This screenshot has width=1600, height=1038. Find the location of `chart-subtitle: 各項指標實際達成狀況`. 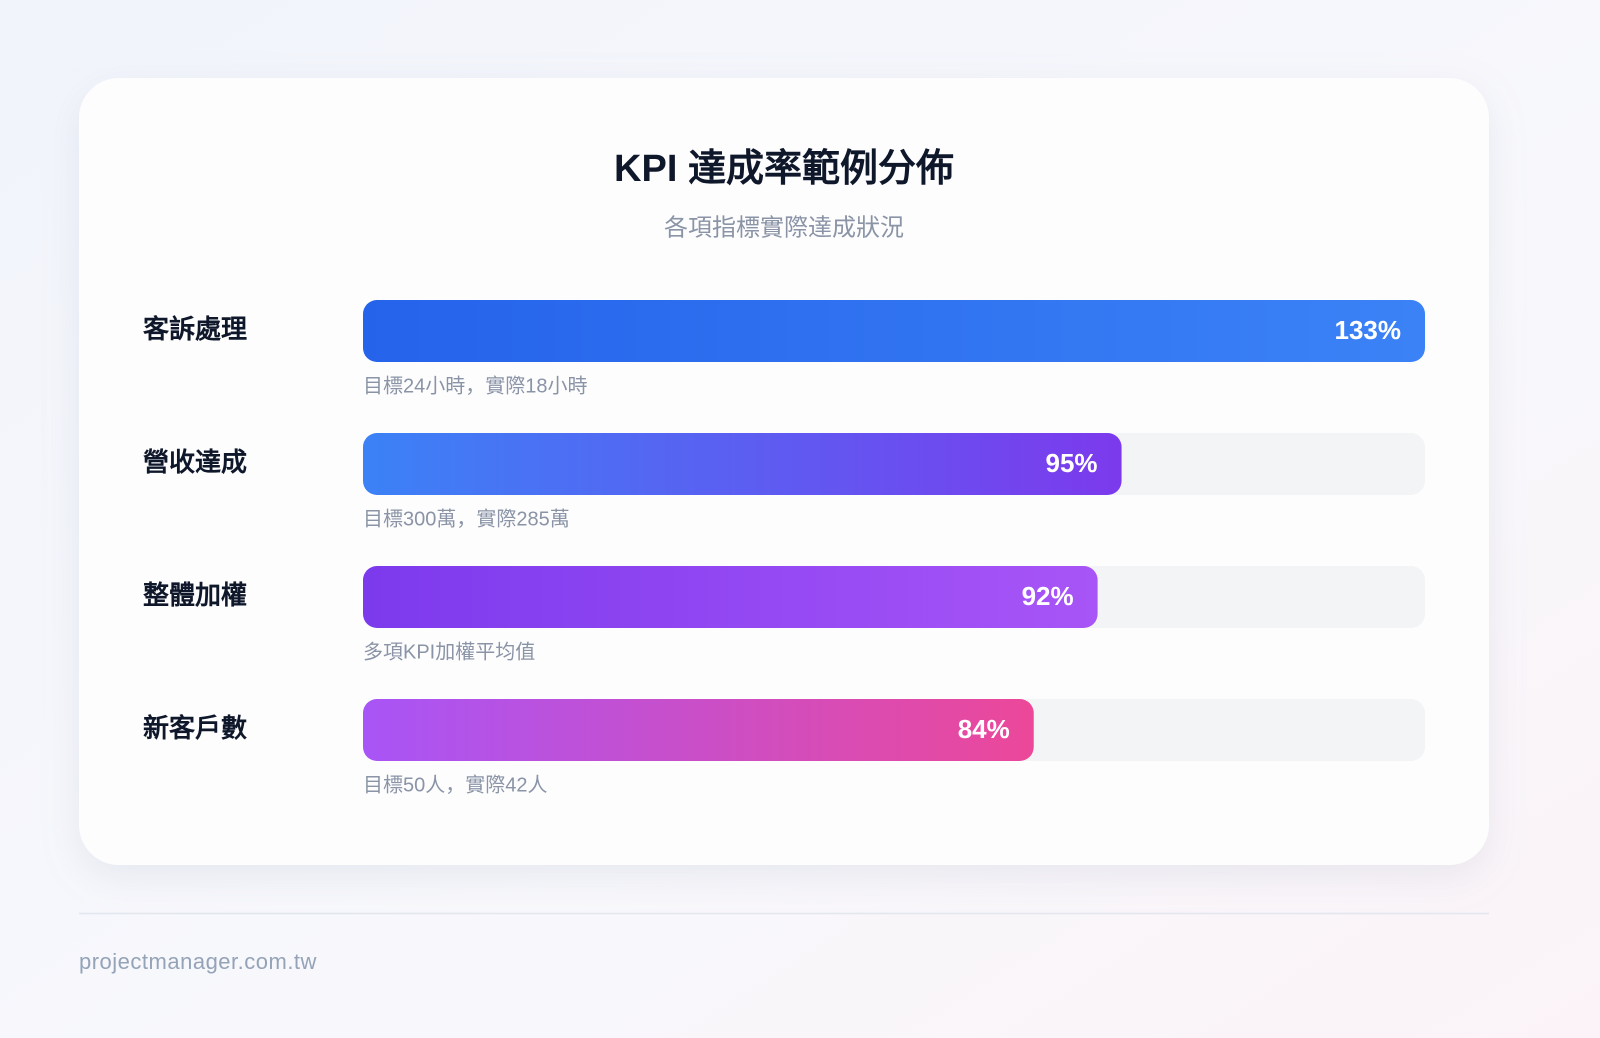

chart-subtitle: 各項指標實際達成狀況 is located at coordinates (784, 227).